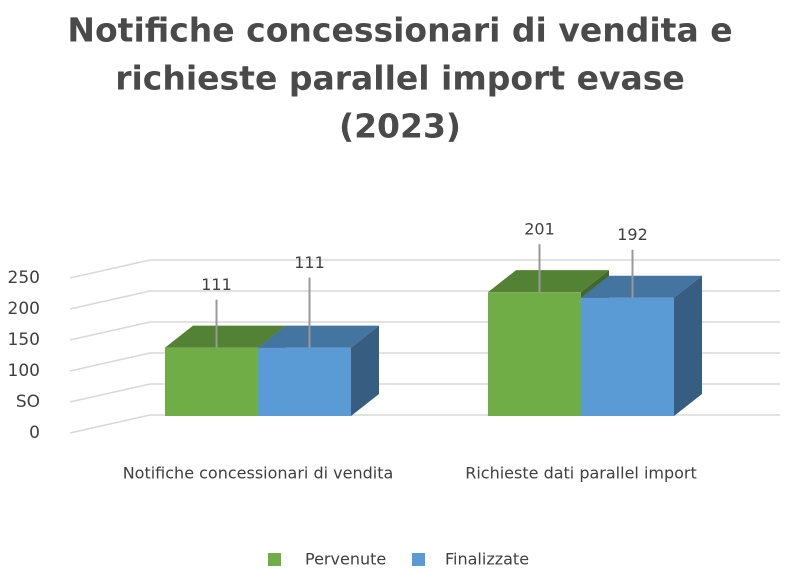 Image resolution: width=786 pixels, height=575 pixels. Describe the element at coordinates (24, 371) in the screenshot. I see `y-tick-label: 100` at that location.